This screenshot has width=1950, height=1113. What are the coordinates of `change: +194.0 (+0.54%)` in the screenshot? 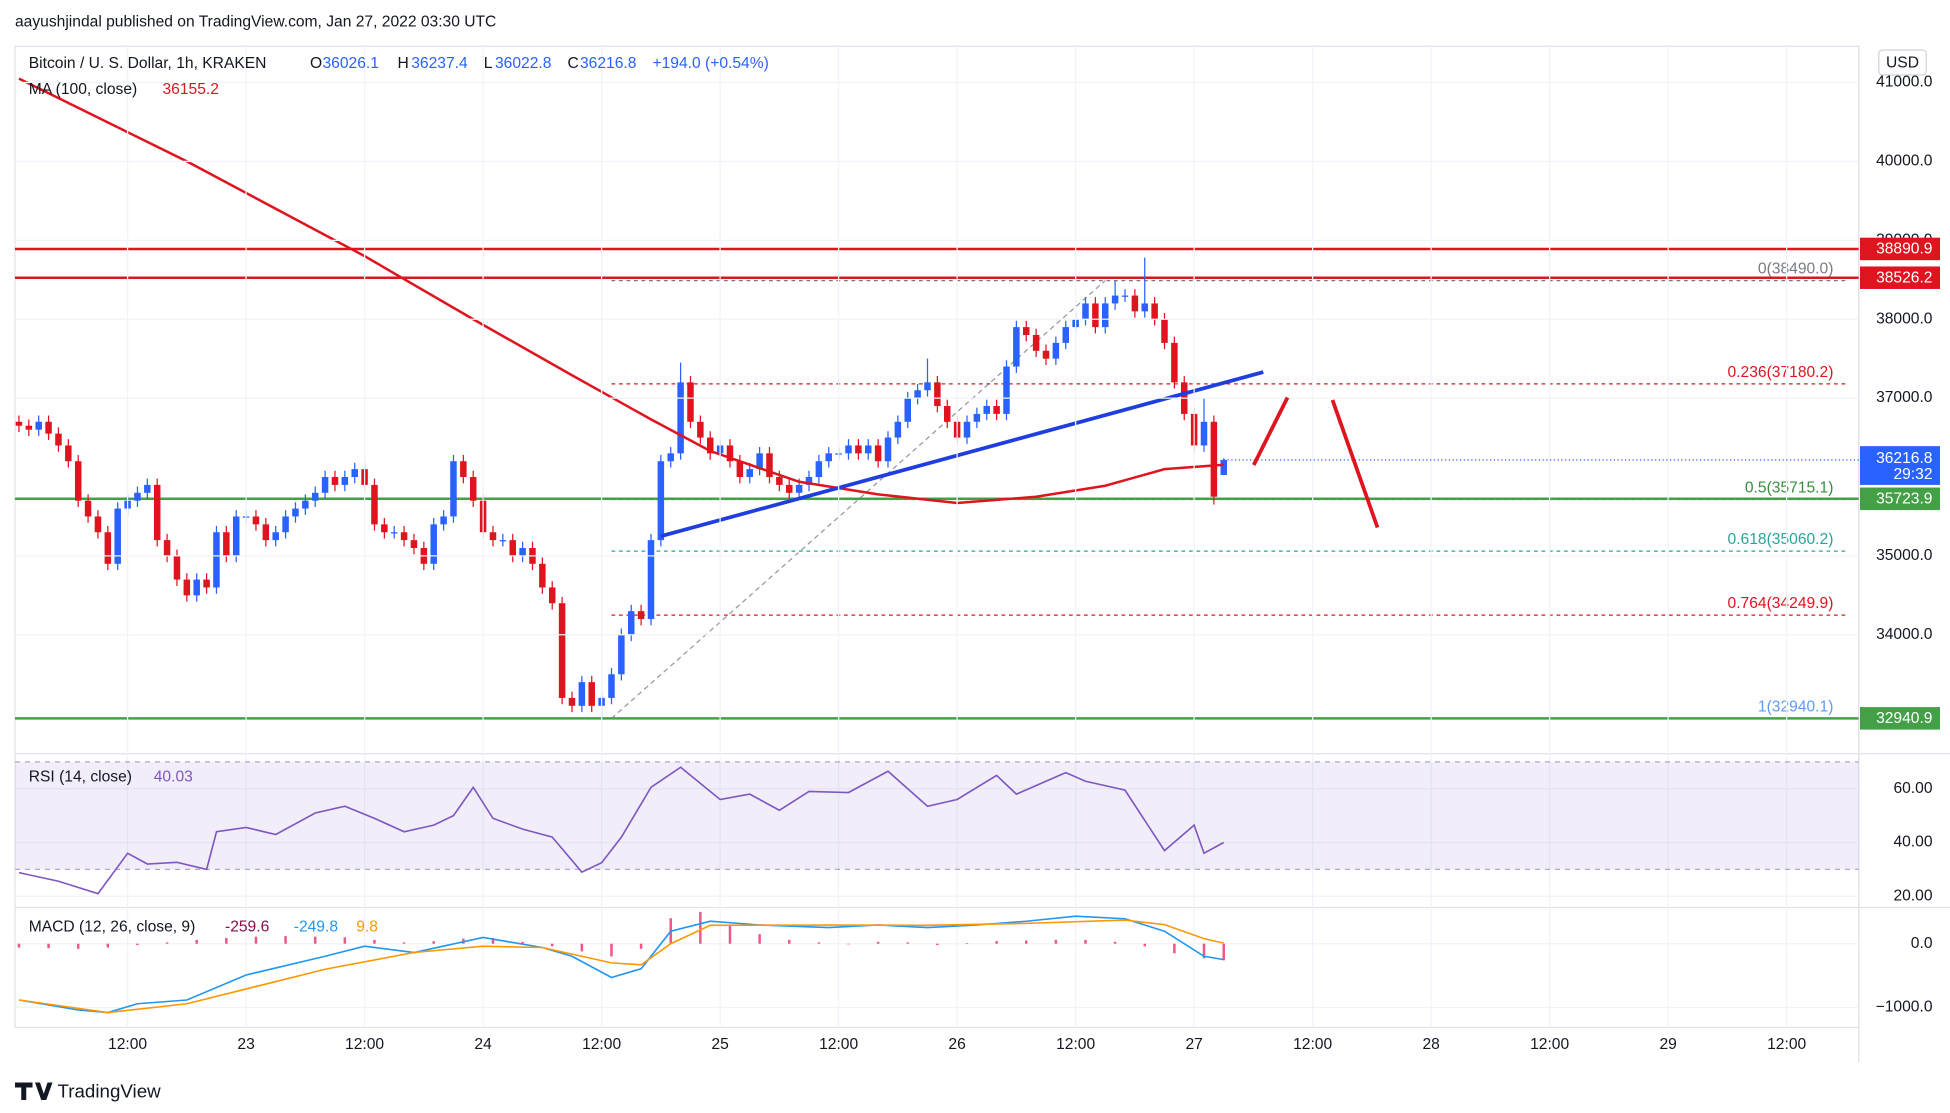 It's located at (711, 63).